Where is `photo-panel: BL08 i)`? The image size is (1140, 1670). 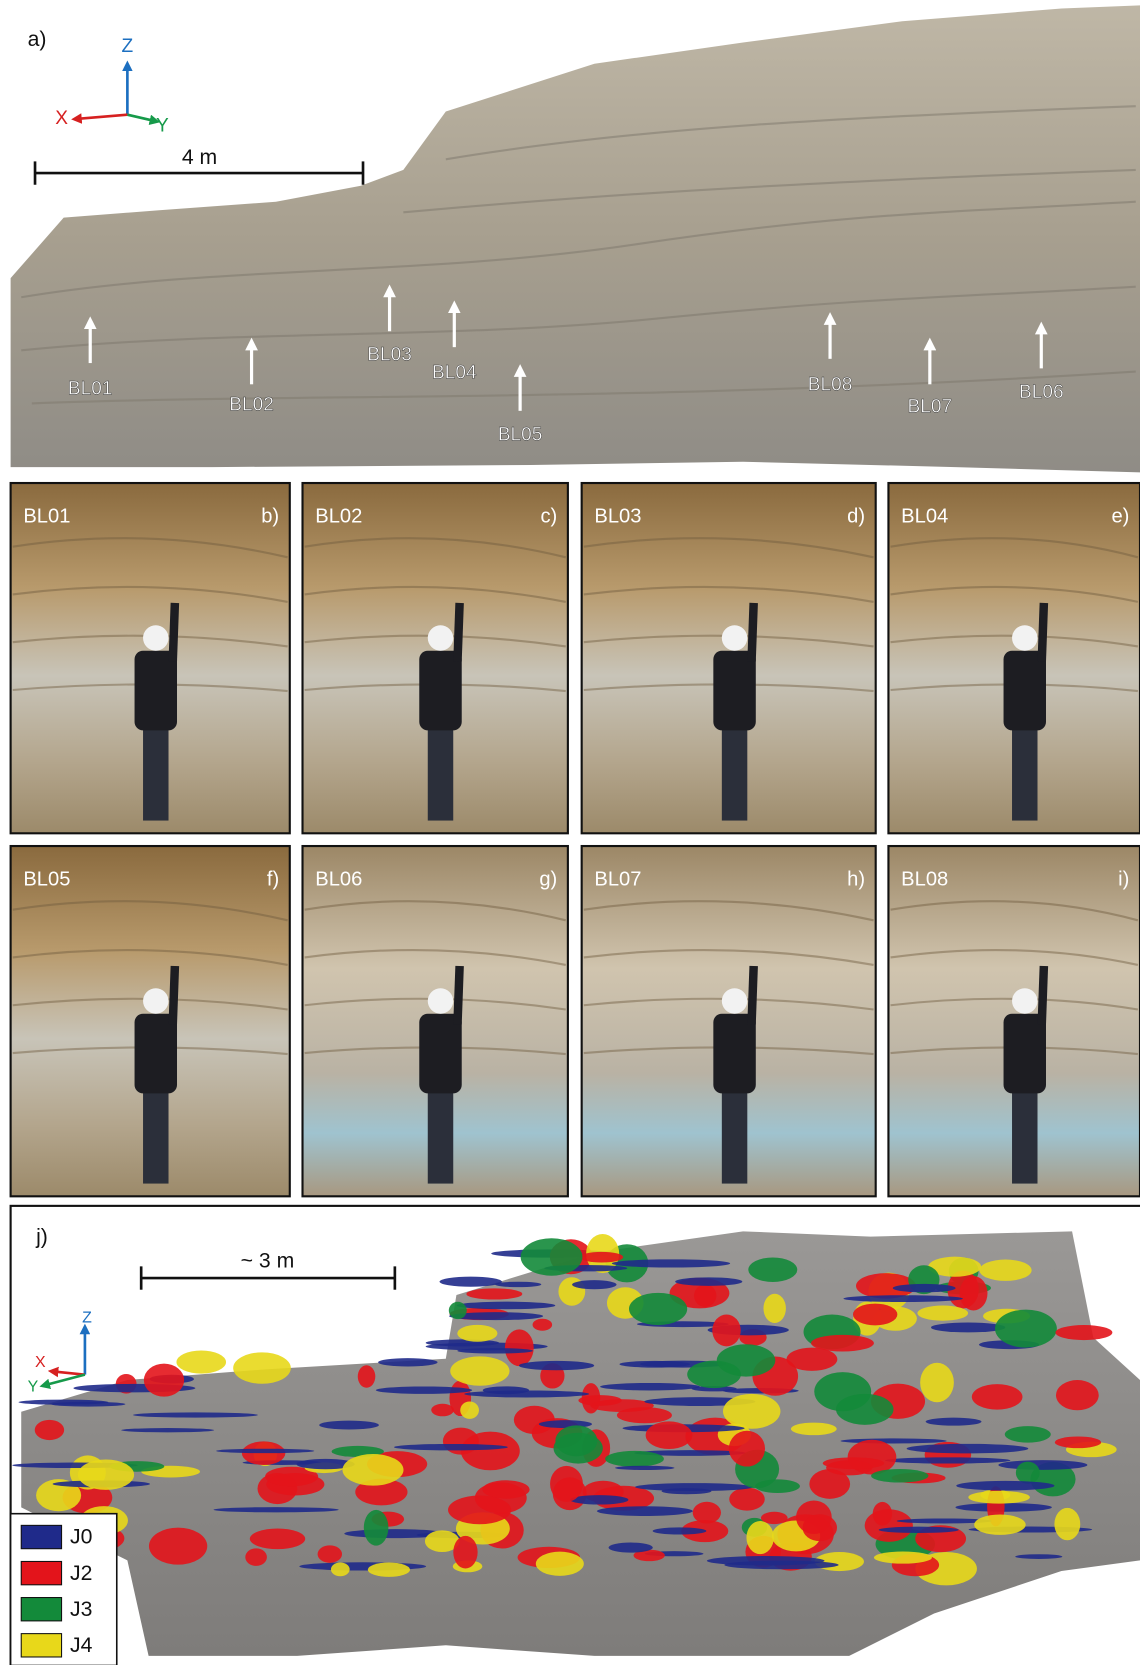 photo-panel: BL08 i) is located at coordinates (1013, 1021).